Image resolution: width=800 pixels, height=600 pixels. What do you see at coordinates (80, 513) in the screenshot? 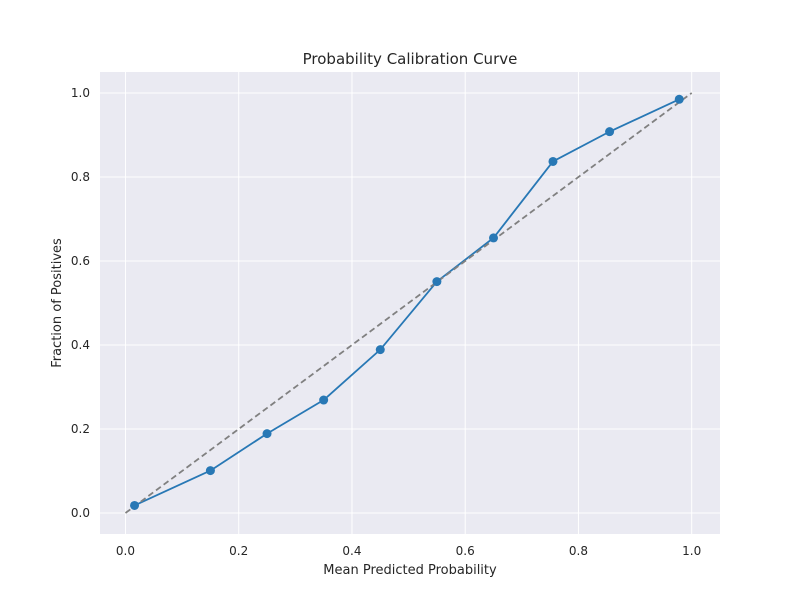
I see `y-tick-label: 0.0` at bounding box center [80, 513].